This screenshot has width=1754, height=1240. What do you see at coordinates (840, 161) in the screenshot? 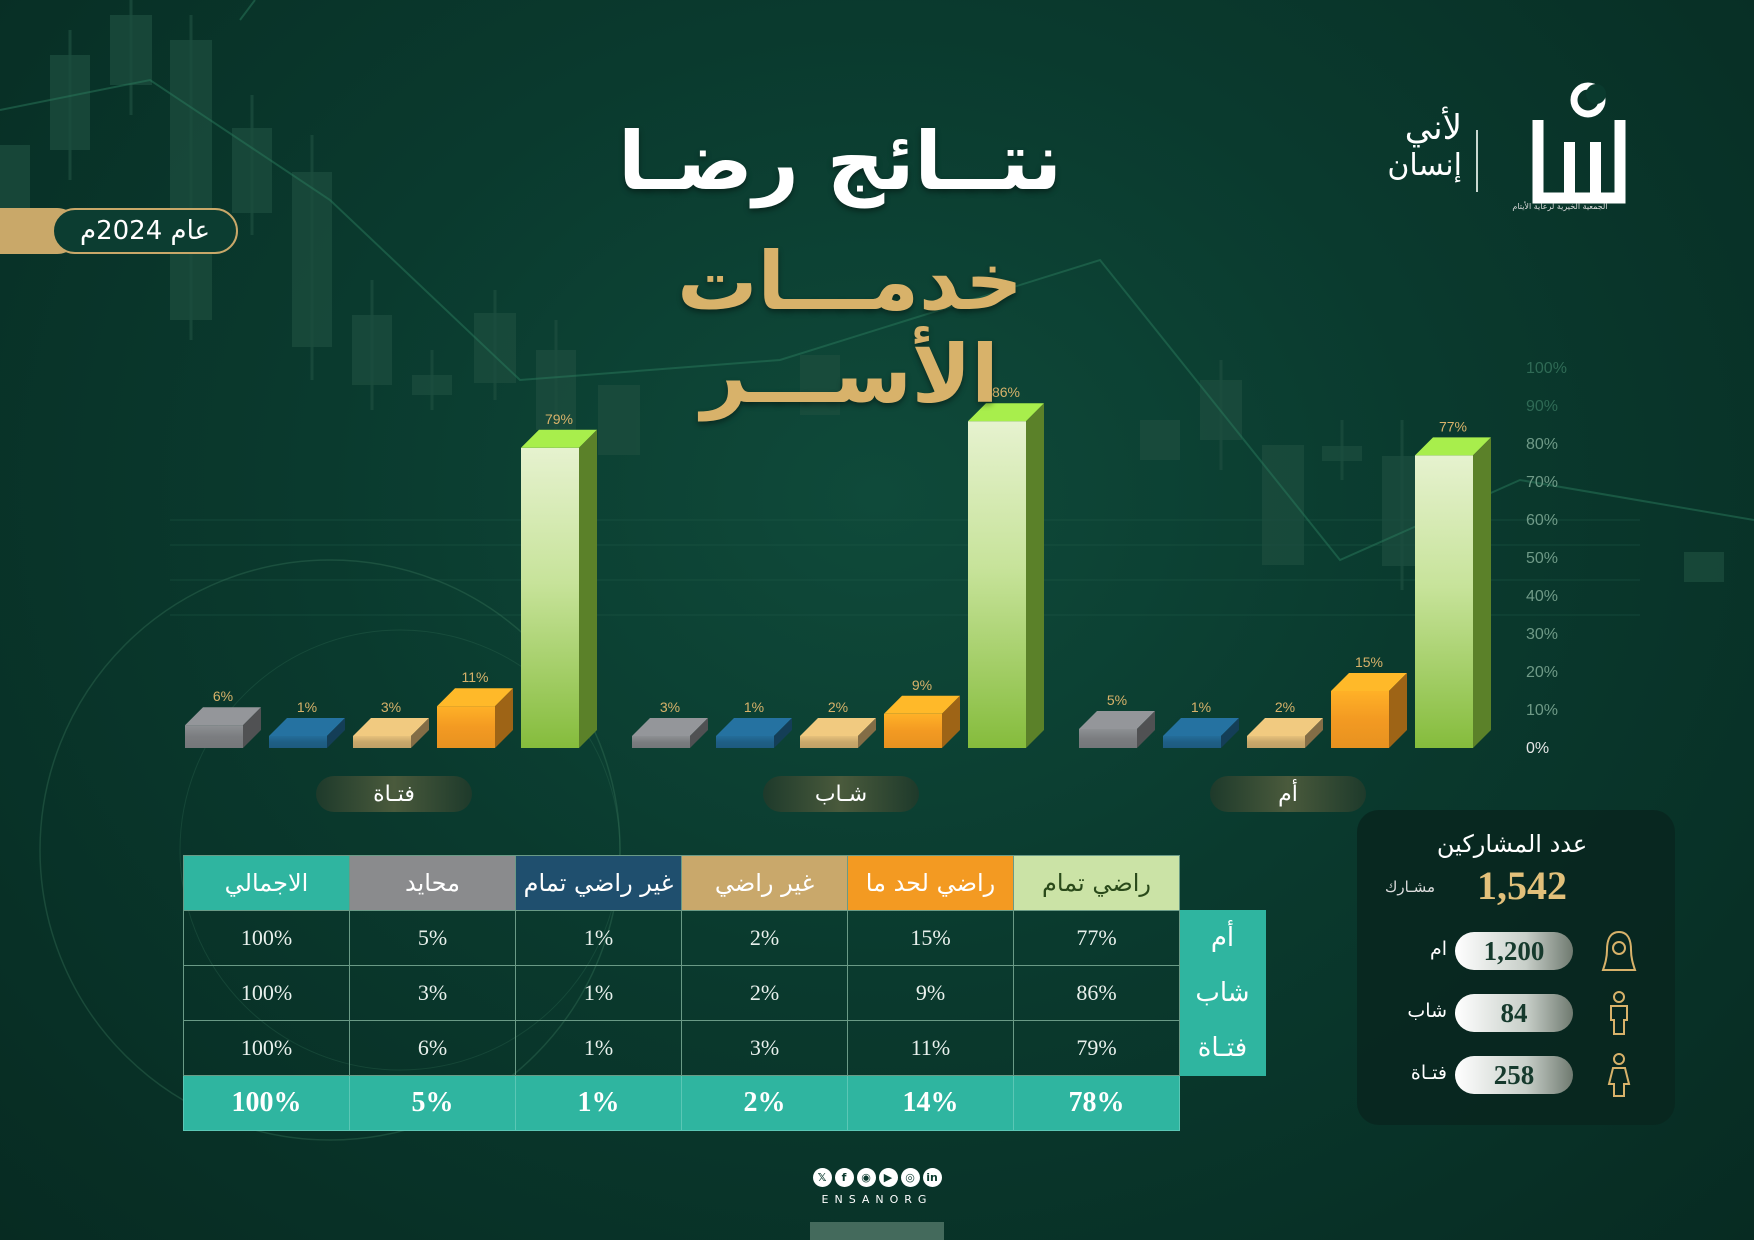
I see `title-line-1: نتــائج رضـا` at bounding box center [840, 161].